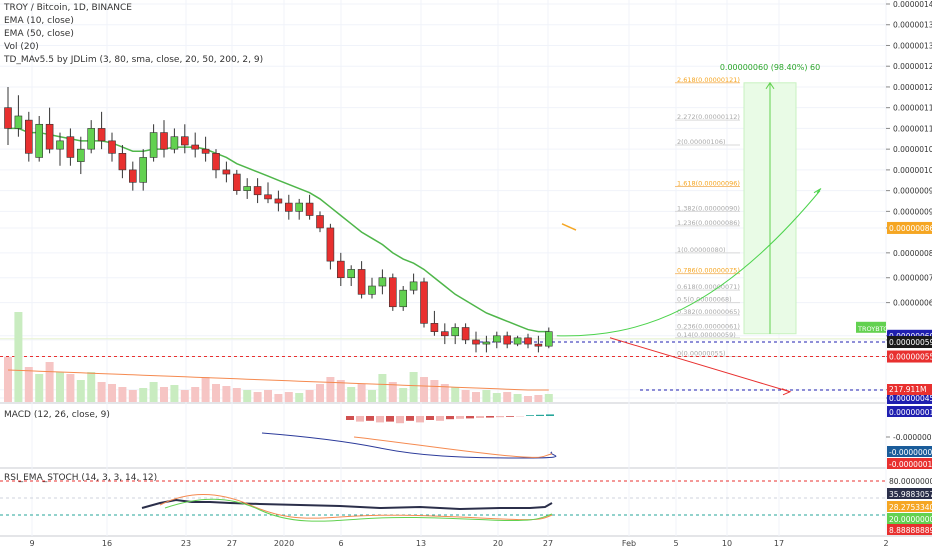  Describe the element at coordinates (39, 34) in the screenshot. I see `indicator-ema50-label: EMA (50, close)` at that location.